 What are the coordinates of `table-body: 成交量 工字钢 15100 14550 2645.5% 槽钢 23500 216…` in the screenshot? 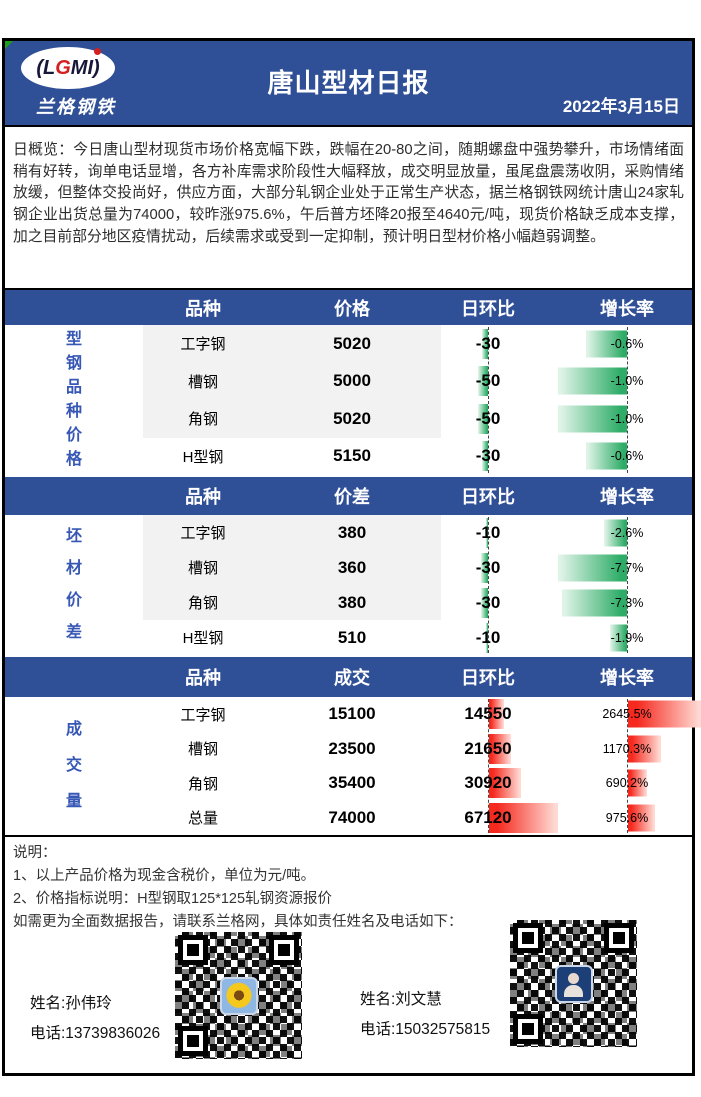 It's located at (353, 766).